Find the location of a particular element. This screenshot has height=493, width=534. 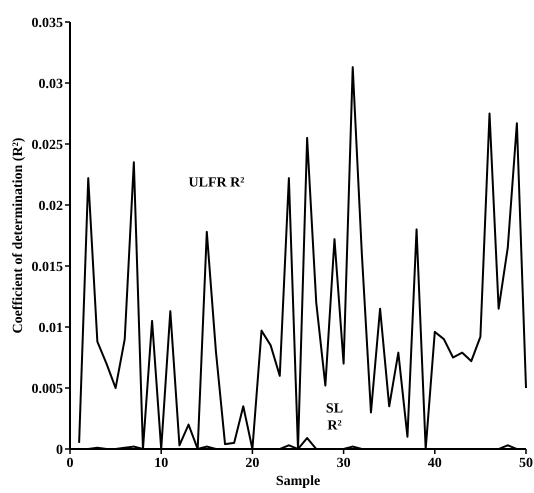

y-tick-label: 0.025 is located at coordinates (47, 145).